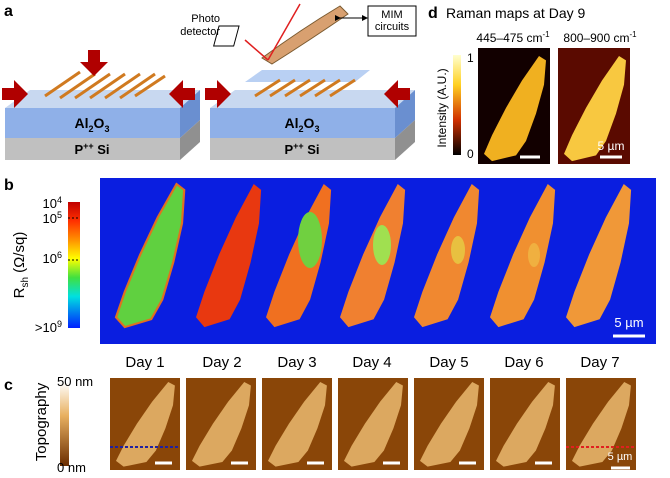  Describe the element at coordinates (523, 362) in the screenshot. I see `day-label: Day 6` at that location.